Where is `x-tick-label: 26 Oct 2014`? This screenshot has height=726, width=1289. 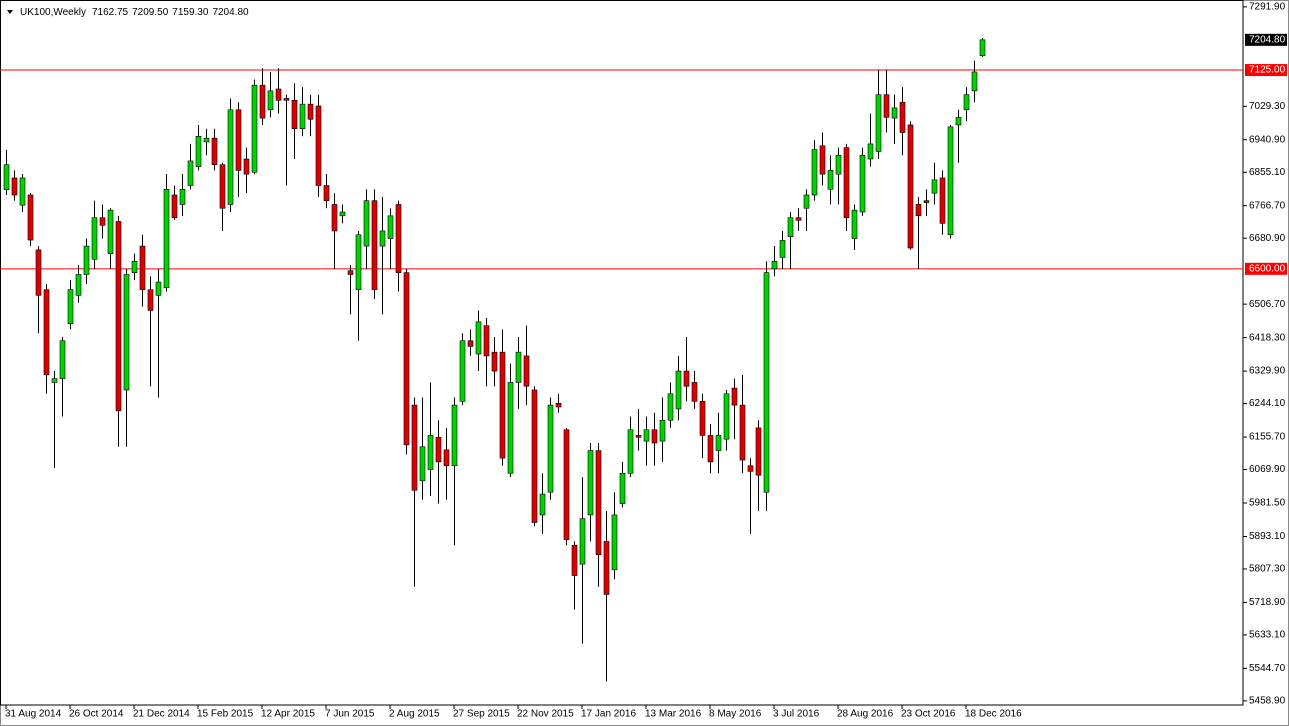
x-tick-label: 26 Oct 2014 is located at coordinates (96, 714).